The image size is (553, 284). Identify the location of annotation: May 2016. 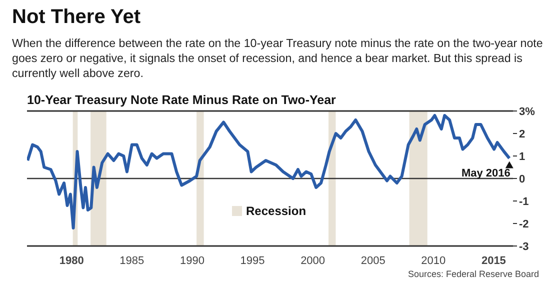
(485, 173).